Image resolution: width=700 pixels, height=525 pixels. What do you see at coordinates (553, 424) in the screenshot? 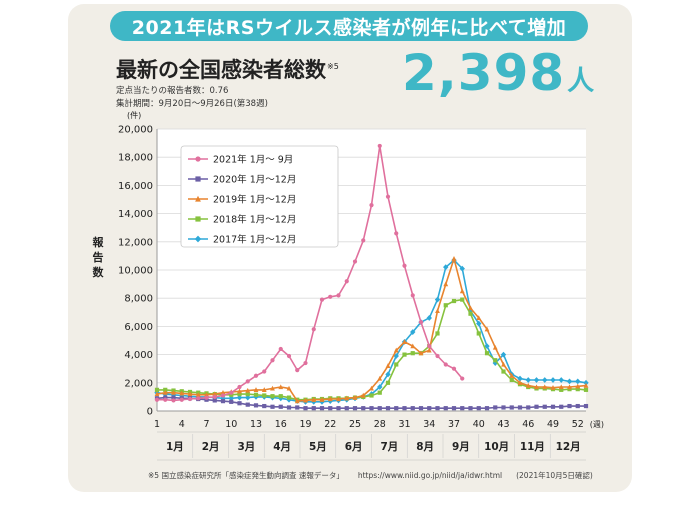
I see `x-tick-label-49: 49` at bounding box center [553, 424].